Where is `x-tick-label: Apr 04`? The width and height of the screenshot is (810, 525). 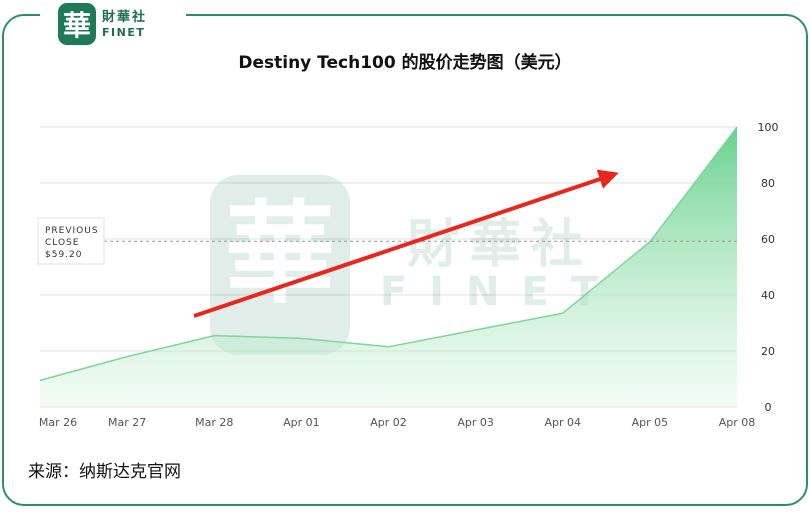
x-tick-label: Apr 04 is located at coordinates (562, 422).